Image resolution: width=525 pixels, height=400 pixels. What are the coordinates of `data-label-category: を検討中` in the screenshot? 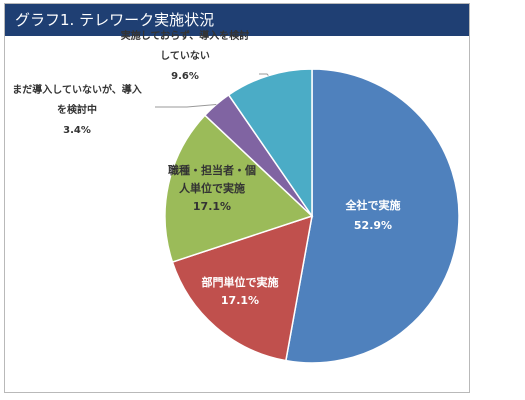 It's located at (77, 109).